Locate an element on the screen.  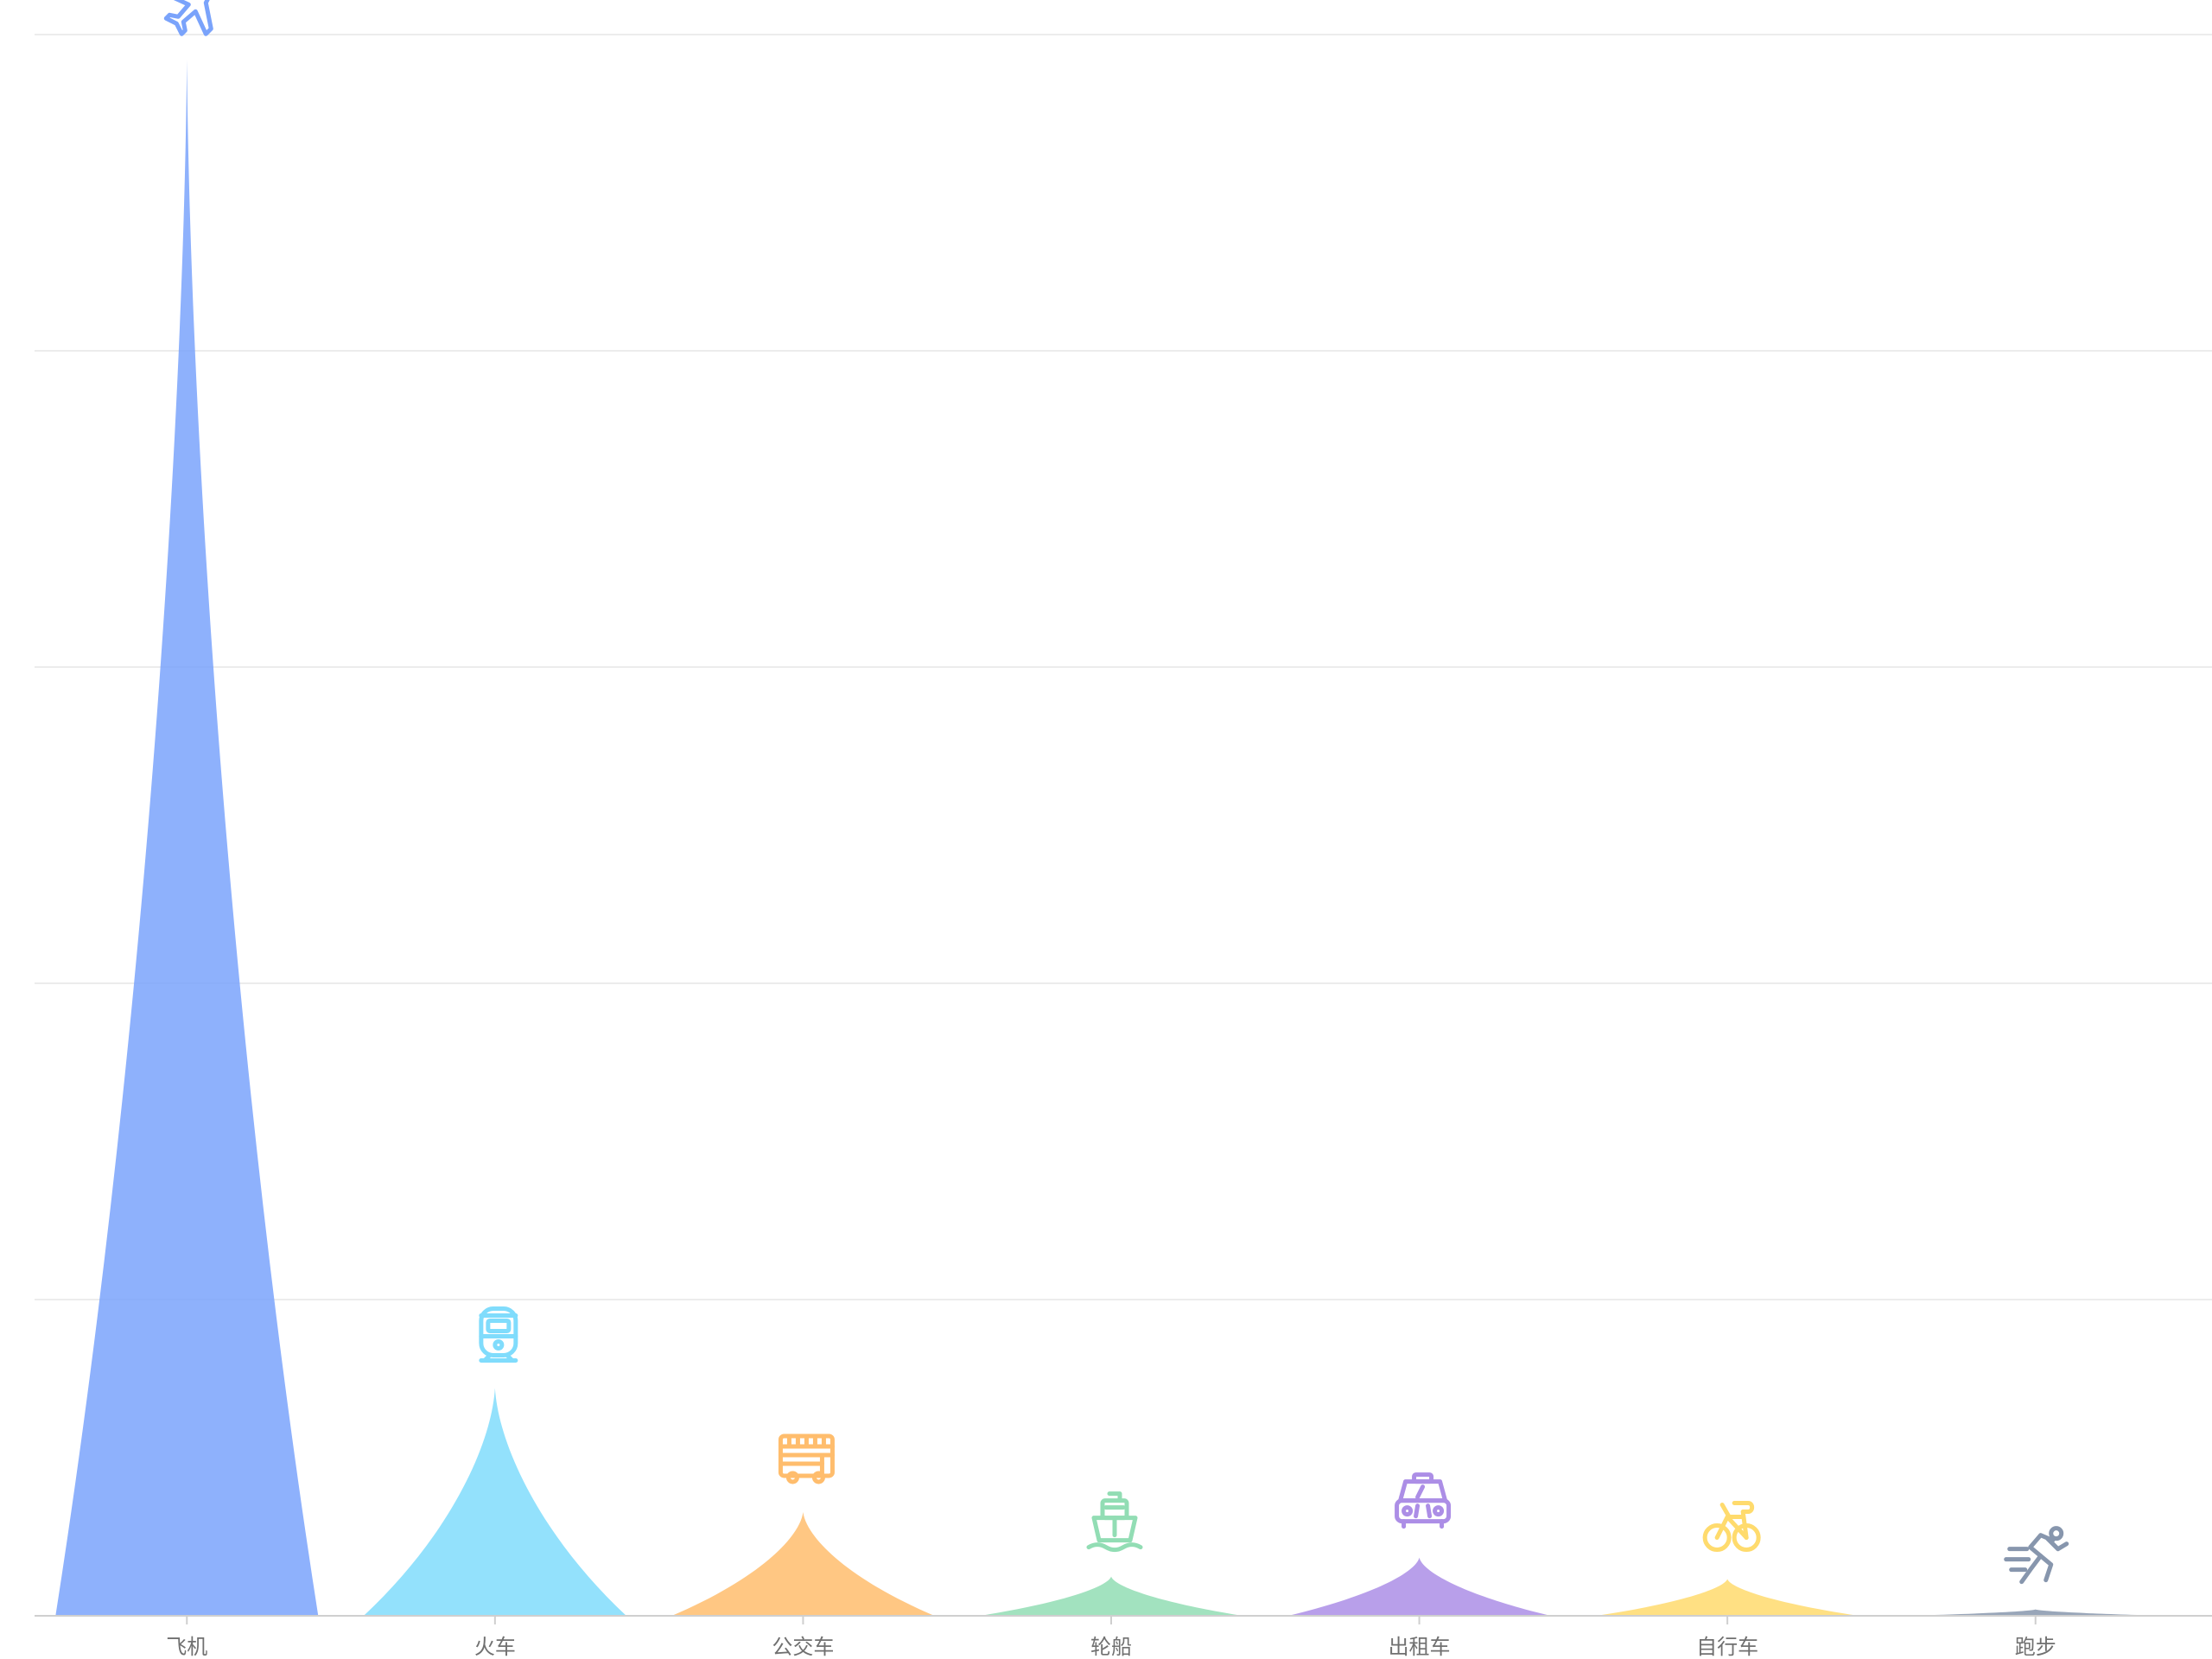
x-tick-label: 出租车 is located at coordinates (1420, 1647).